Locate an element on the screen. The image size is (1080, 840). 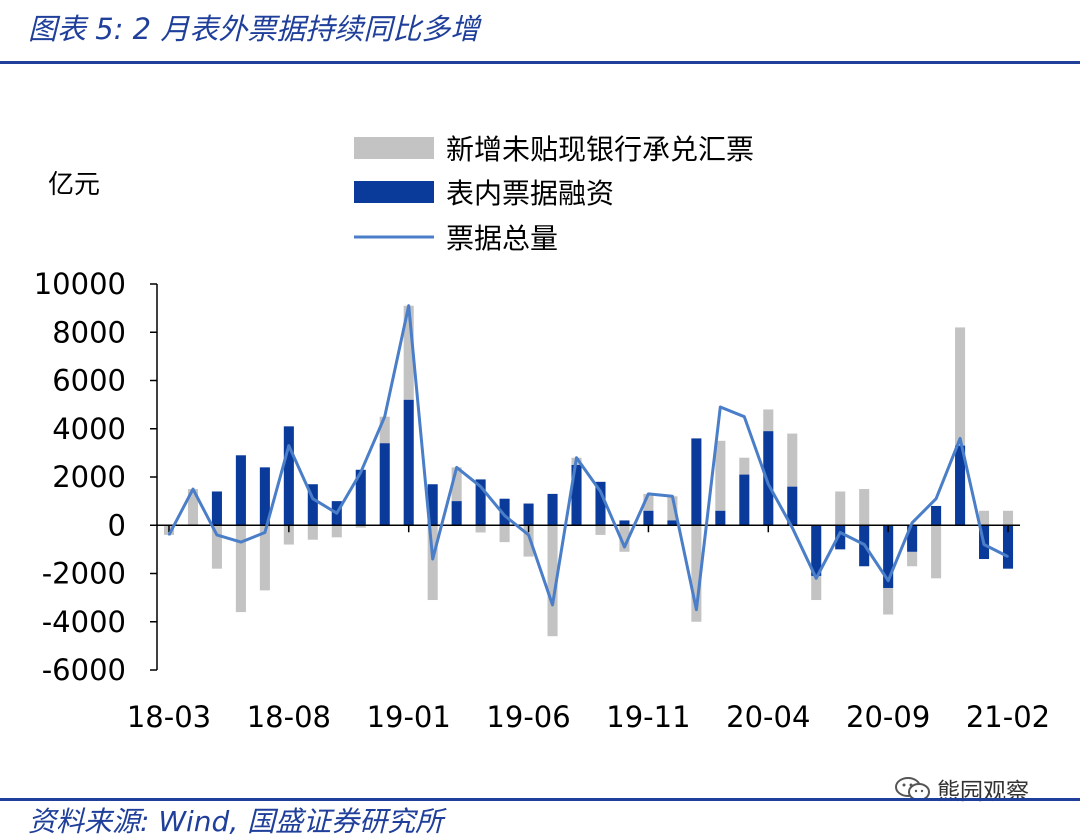
x-tick-label: 20-04 is located at coordinates (768, 717).